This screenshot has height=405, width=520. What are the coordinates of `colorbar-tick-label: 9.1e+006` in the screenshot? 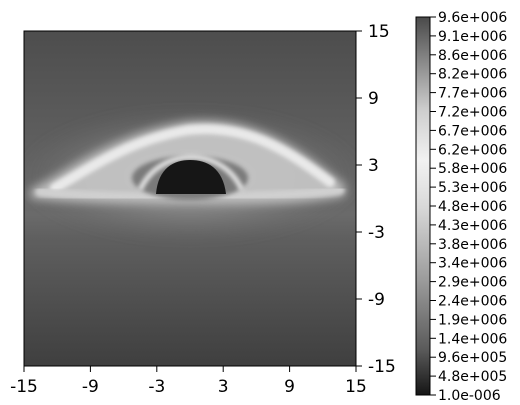 It's located at (472, 37).